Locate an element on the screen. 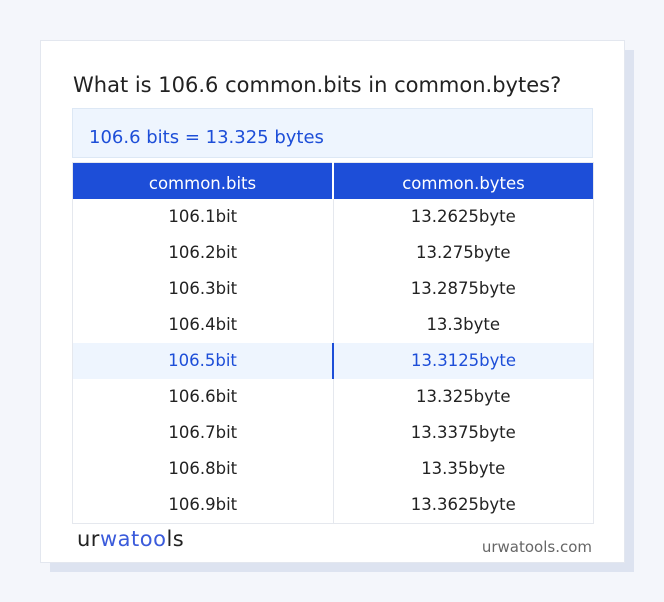 The width and height of the screenshot is (664, 602). table-row: 106.6bit 13.325byte is located at coordinates (333, 396).